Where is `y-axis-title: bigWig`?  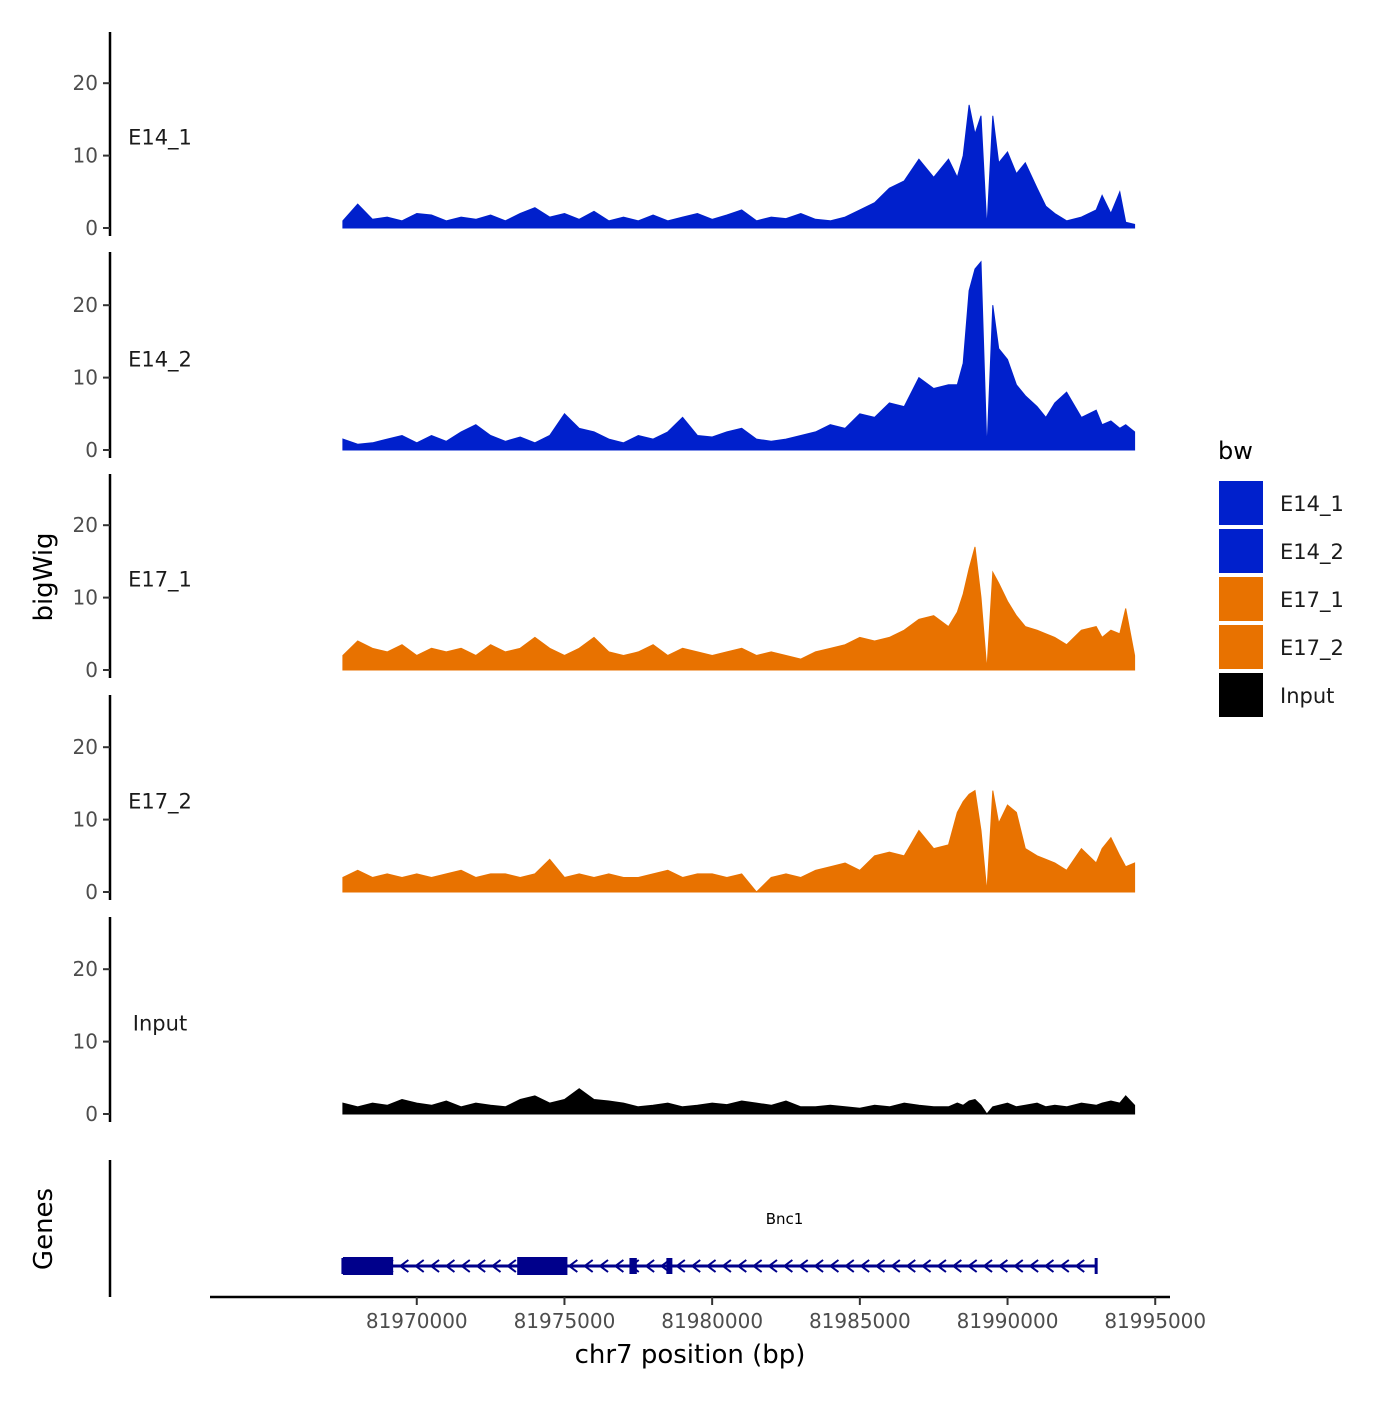 y-axis-title: bigWig is located at coordinates (44, 576).